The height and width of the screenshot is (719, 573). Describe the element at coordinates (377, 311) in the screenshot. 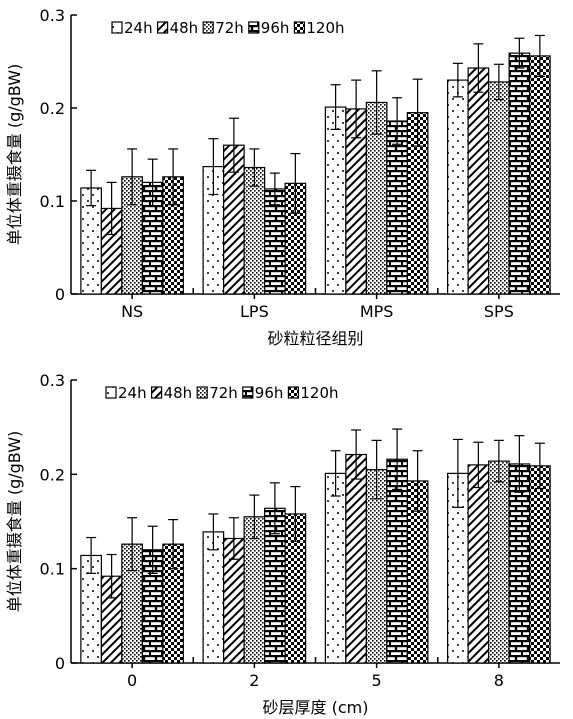

I see `x-tick-label: MPS` at that location.